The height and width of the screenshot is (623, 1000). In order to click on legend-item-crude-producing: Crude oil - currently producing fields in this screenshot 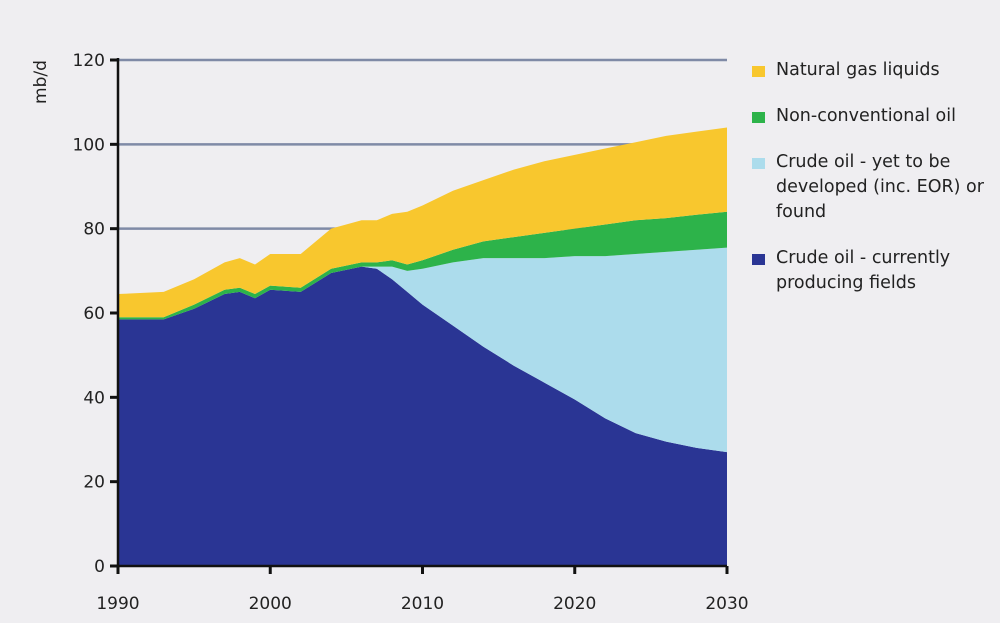, I will do `click(874, 271)`.